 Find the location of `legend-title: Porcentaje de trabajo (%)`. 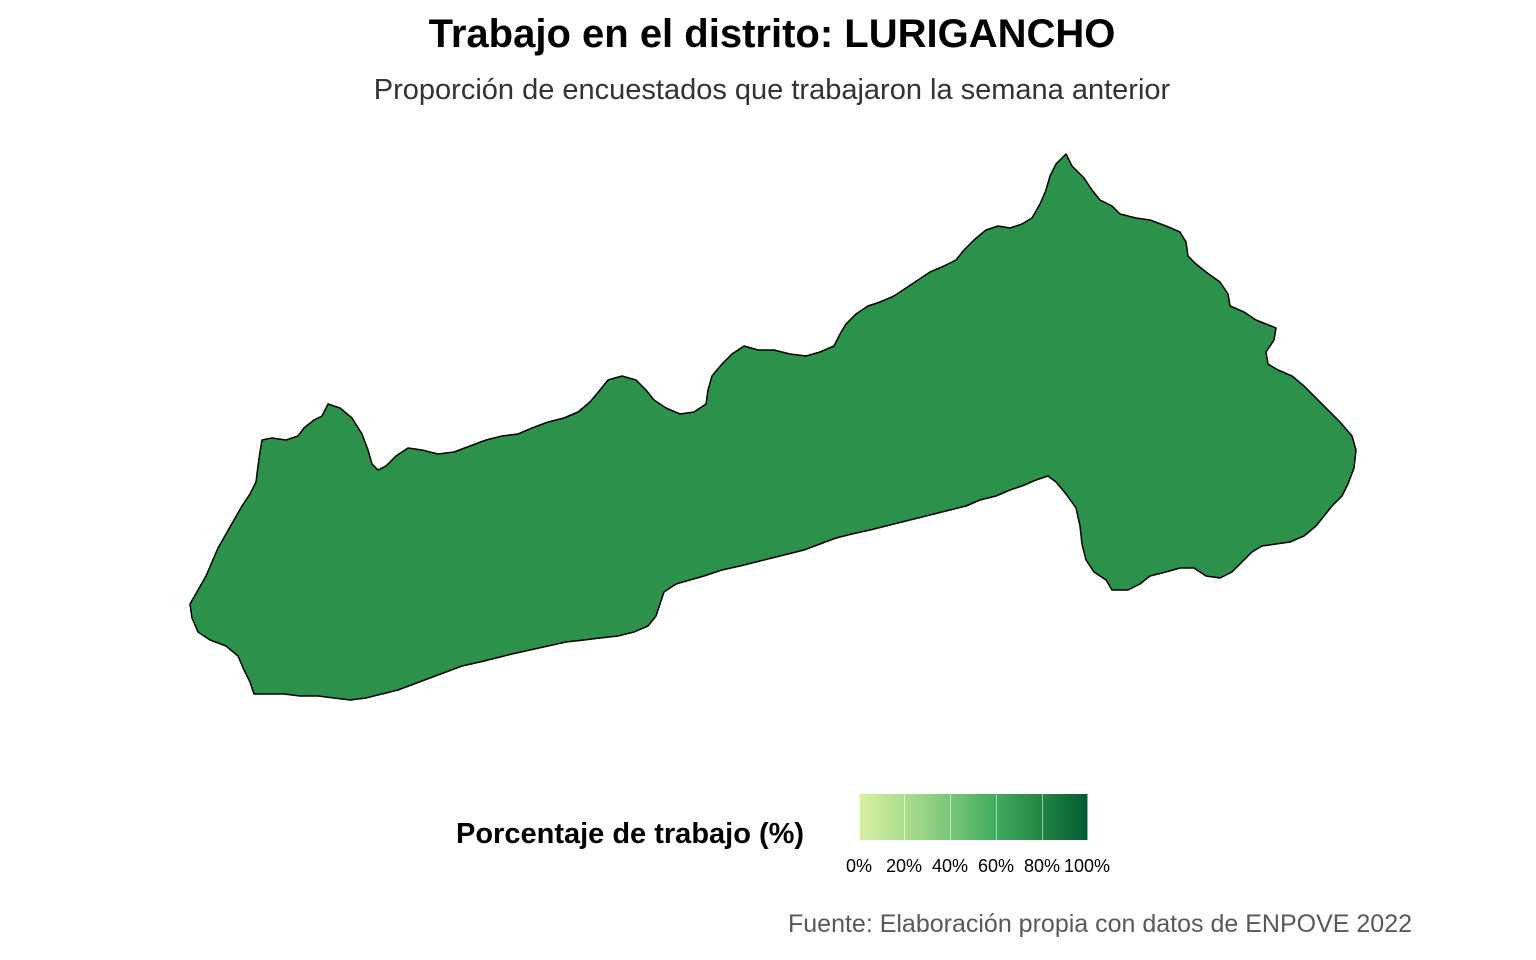

legend-title: Porcentaje de trabajo (%) is located at coordinates (630, 834).